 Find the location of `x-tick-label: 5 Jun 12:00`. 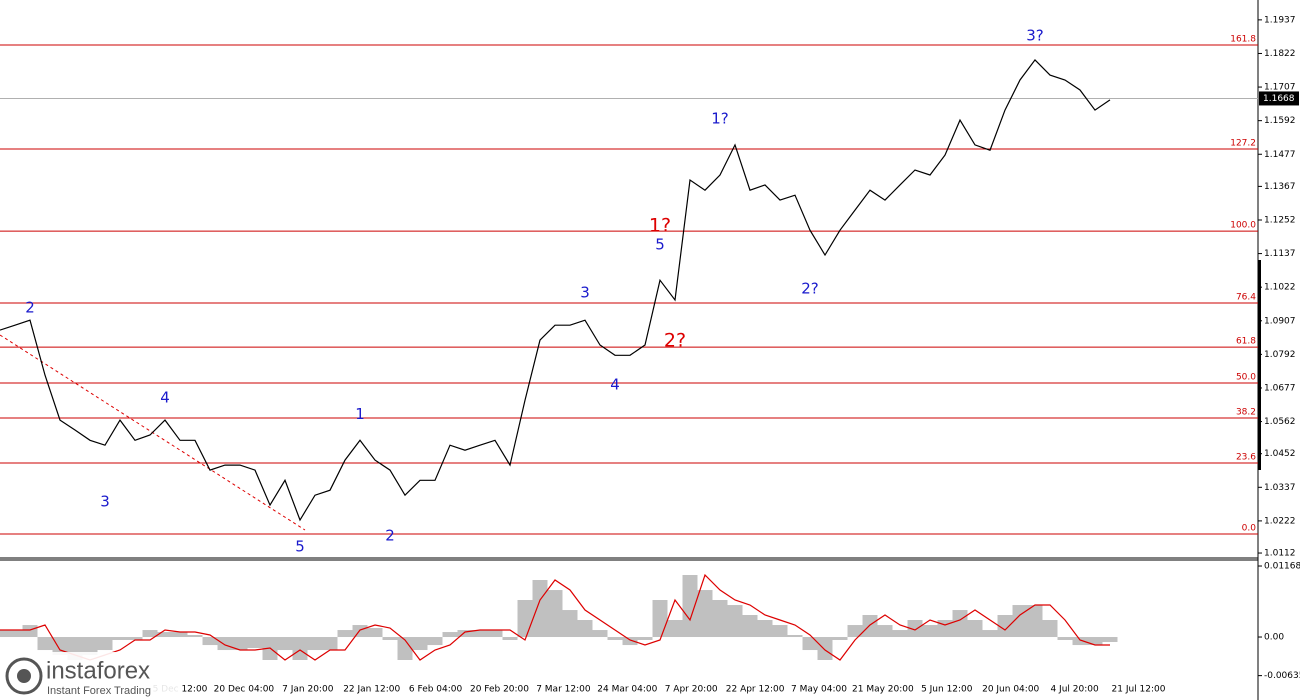

x-tick-label: 5 Jun 12:00 is located at coordinates (947, 690).